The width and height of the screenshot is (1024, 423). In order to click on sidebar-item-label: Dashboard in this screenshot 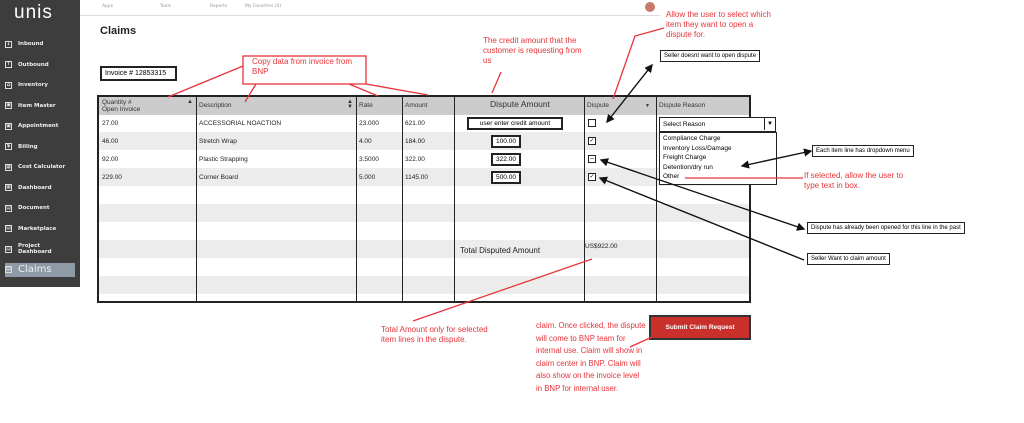, I will do `click(35, 187)`.